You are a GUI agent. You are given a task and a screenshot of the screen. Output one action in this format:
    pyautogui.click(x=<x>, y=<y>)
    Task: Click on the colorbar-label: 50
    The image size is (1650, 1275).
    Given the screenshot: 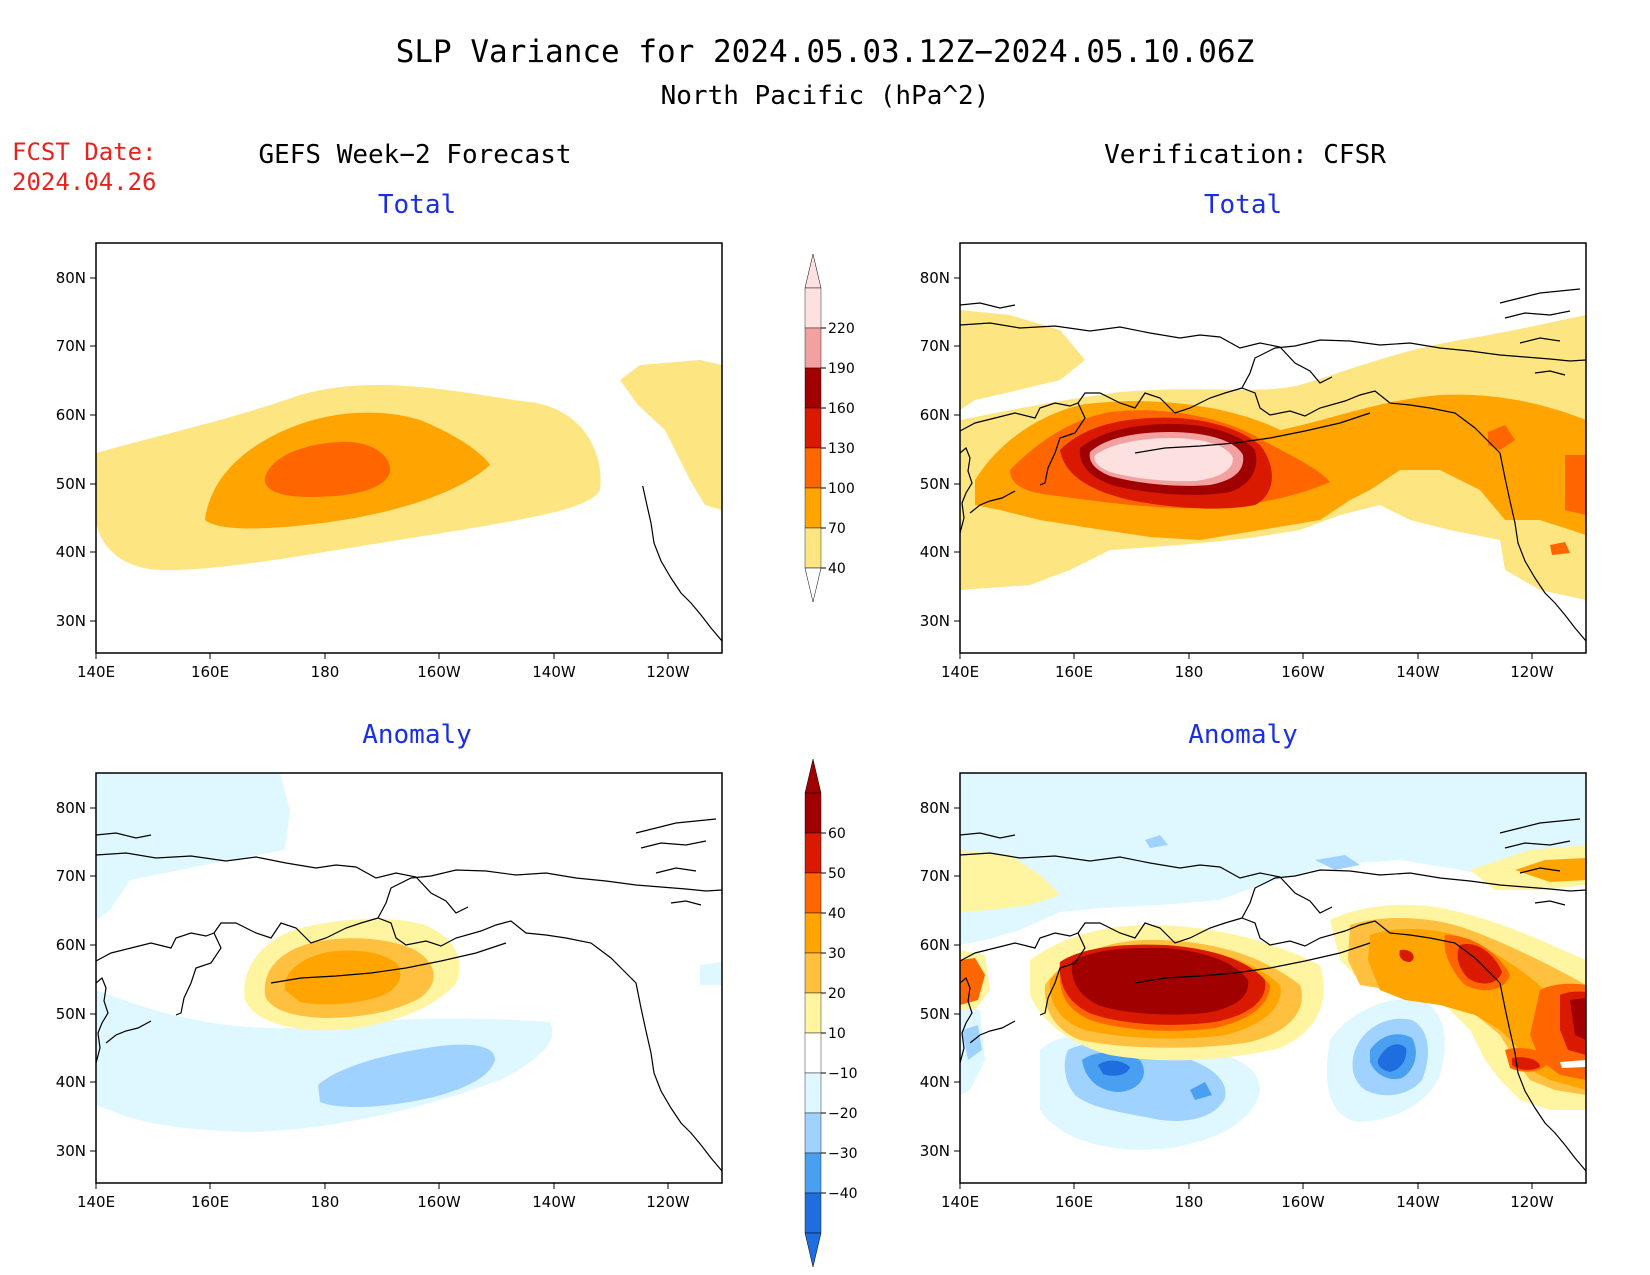 What is the action you would take?
    pyautogui.click(x=837, y=874)
    